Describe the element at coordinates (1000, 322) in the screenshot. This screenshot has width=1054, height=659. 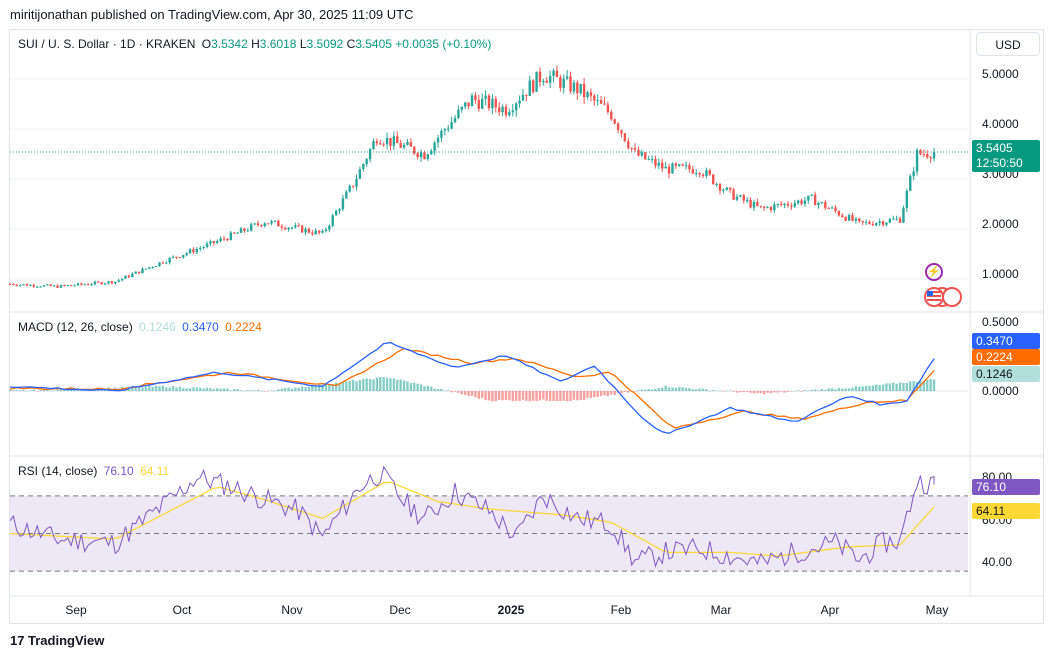
I see `macd-axis-label: 0.5000` at that location.